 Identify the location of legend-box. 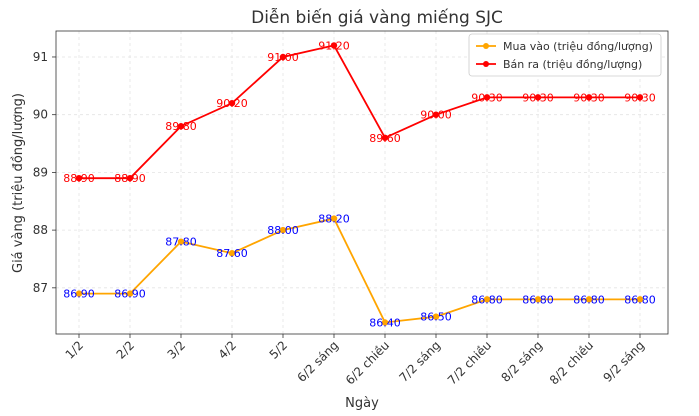
(565, 55).